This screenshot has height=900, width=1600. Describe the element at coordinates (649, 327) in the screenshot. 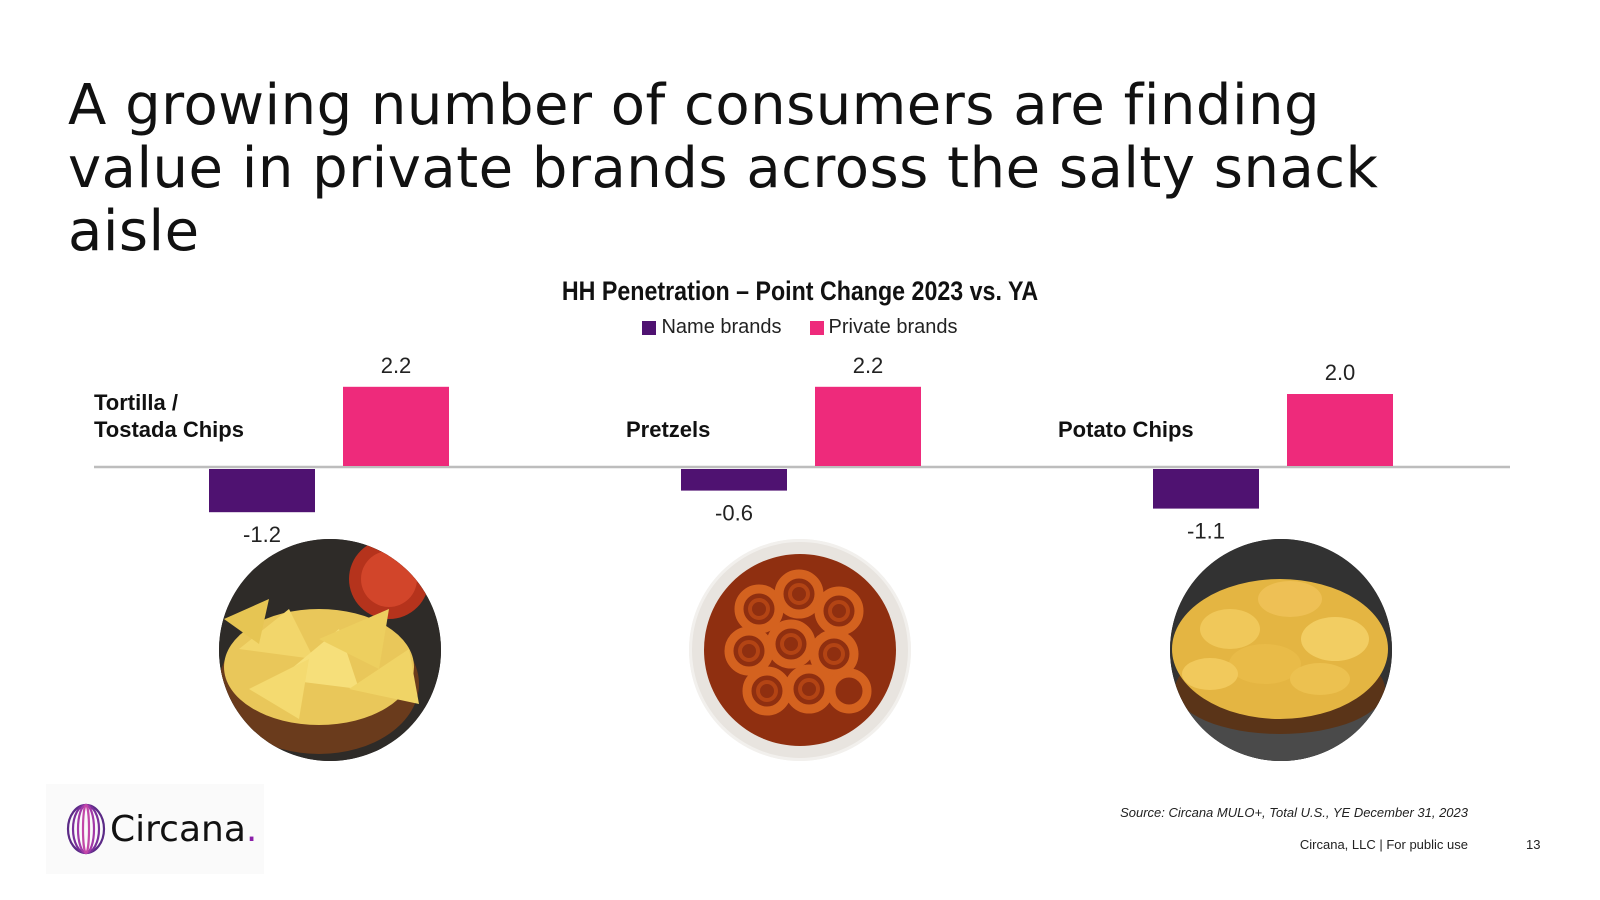

I see `legend-swatch-name-brands` at that location.